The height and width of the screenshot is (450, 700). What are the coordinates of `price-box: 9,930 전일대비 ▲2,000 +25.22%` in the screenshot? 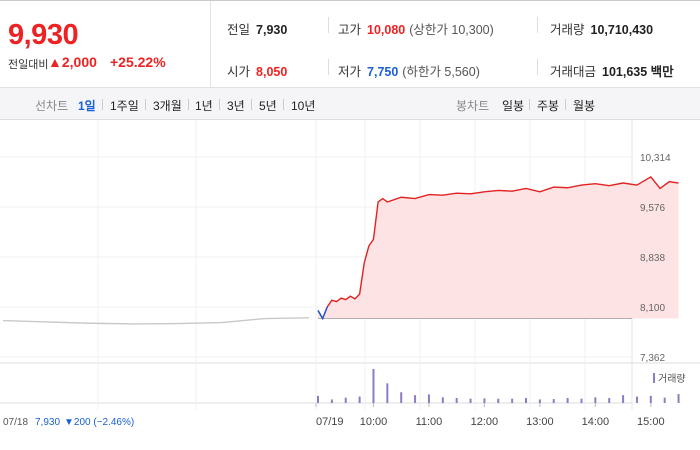 It's located at (105, 45).